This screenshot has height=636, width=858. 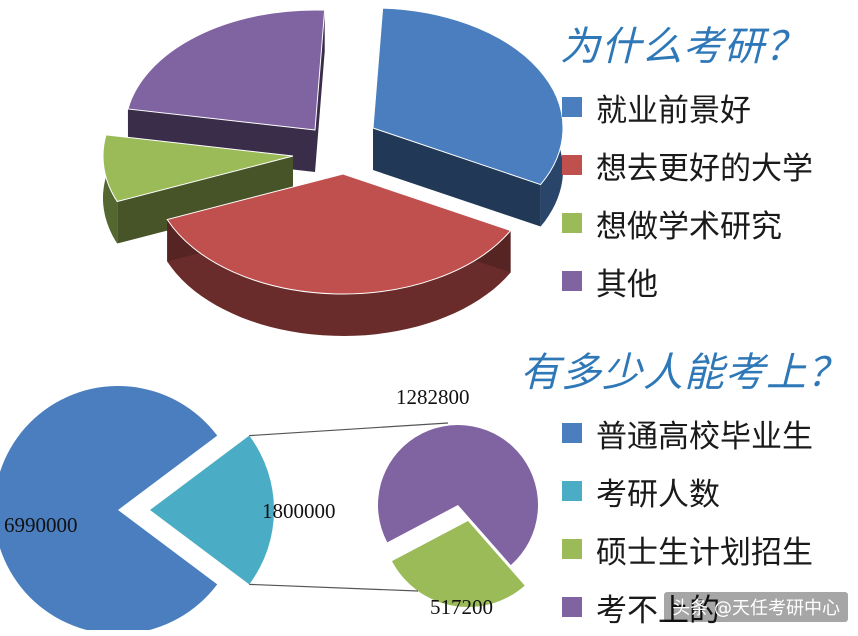 I want to click on top-chart-title: 为什么考研？, so click(x=683, y=47).